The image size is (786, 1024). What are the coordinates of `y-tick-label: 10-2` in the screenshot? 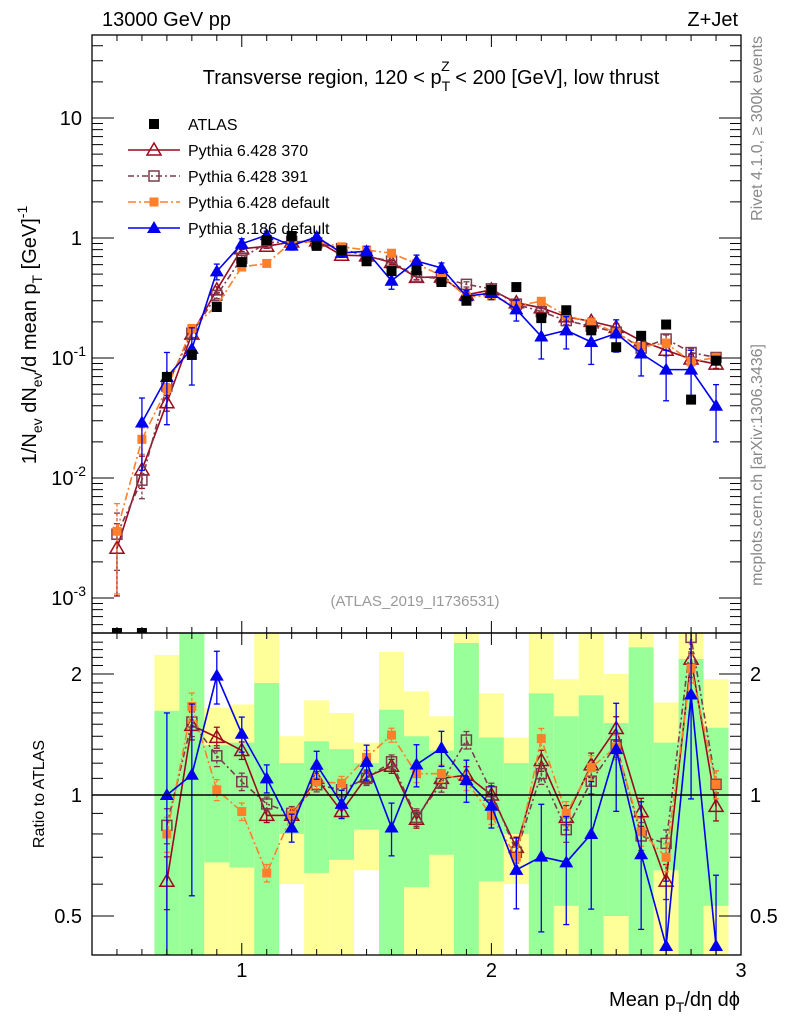 It's located at (68, 476).